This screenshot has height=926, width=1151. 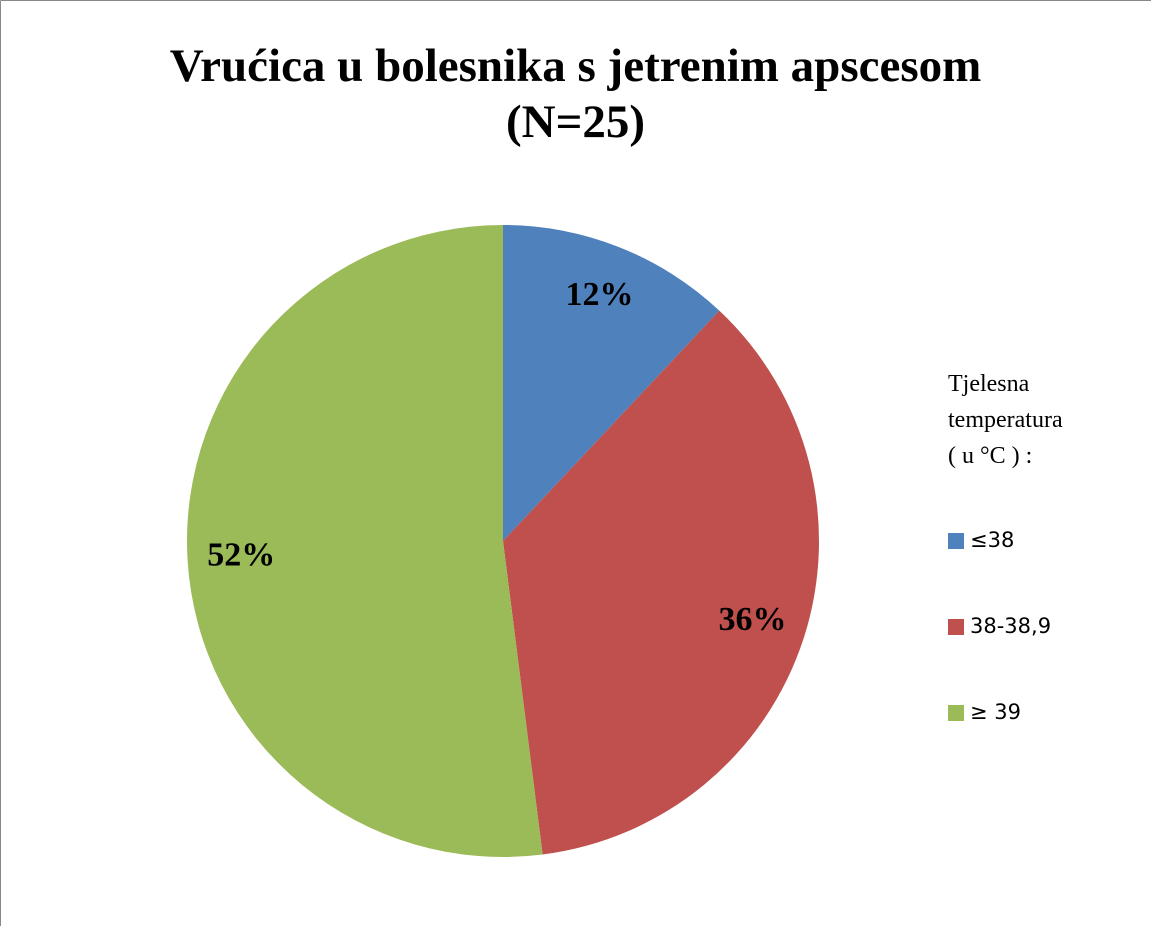 What do you see at coordinates (992, 540) in the screenshot?
I see `legend-label: ≤38` at bounding box center [992, 540].